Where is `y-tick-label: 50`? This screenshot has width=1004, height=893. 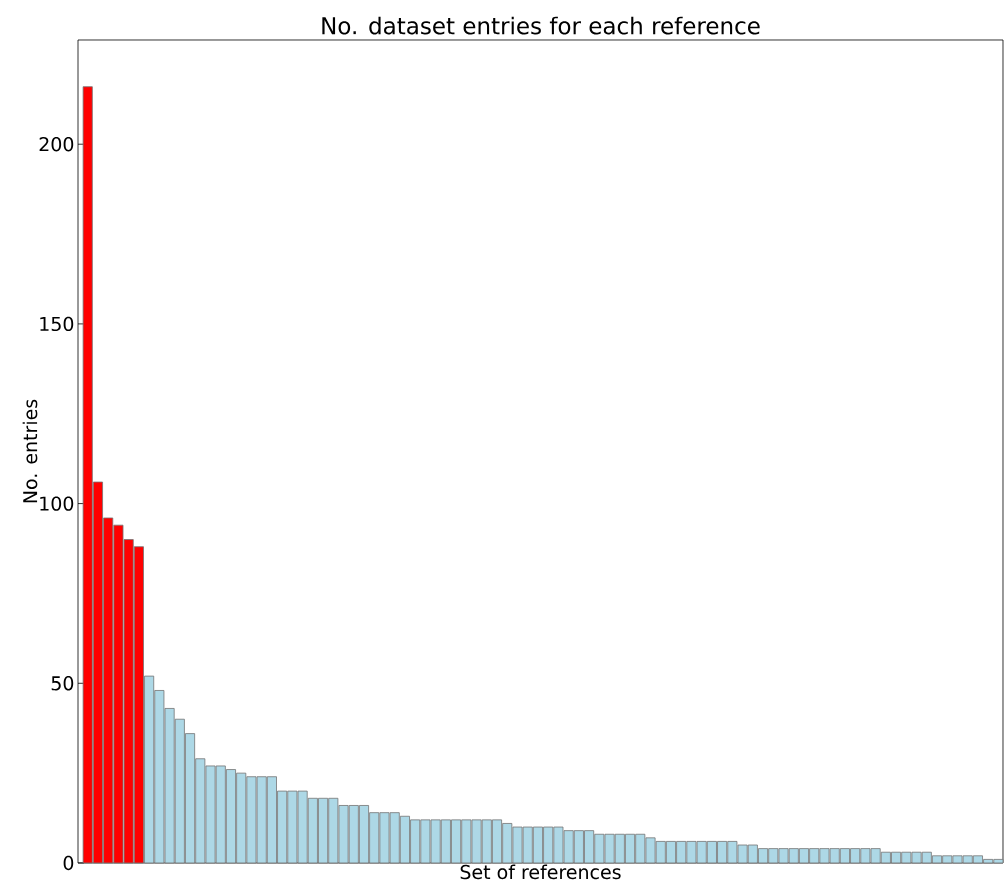 y-tick-label: 50 is located at coordinates (62, 683).